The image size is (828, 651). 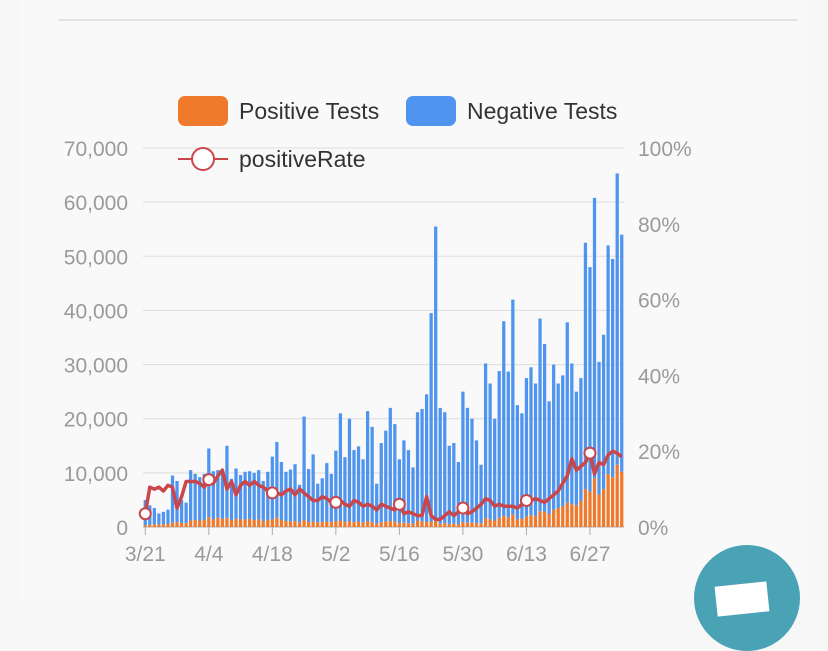 I want to click on legend-item-positive-rate: positiveRate, so click(x=272, y=159).